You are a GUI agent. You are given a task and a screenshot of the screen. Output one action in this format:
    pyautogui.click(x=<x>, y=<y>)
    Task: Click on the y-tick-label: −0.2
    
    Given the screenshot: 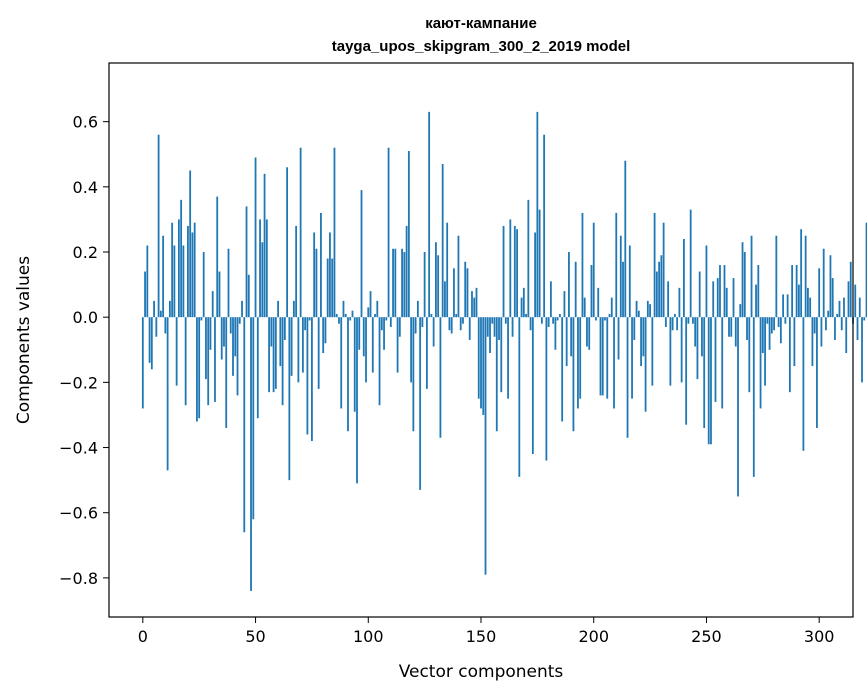 What is the action you would take?
    pyautogui.click(x=78, y=382)
    